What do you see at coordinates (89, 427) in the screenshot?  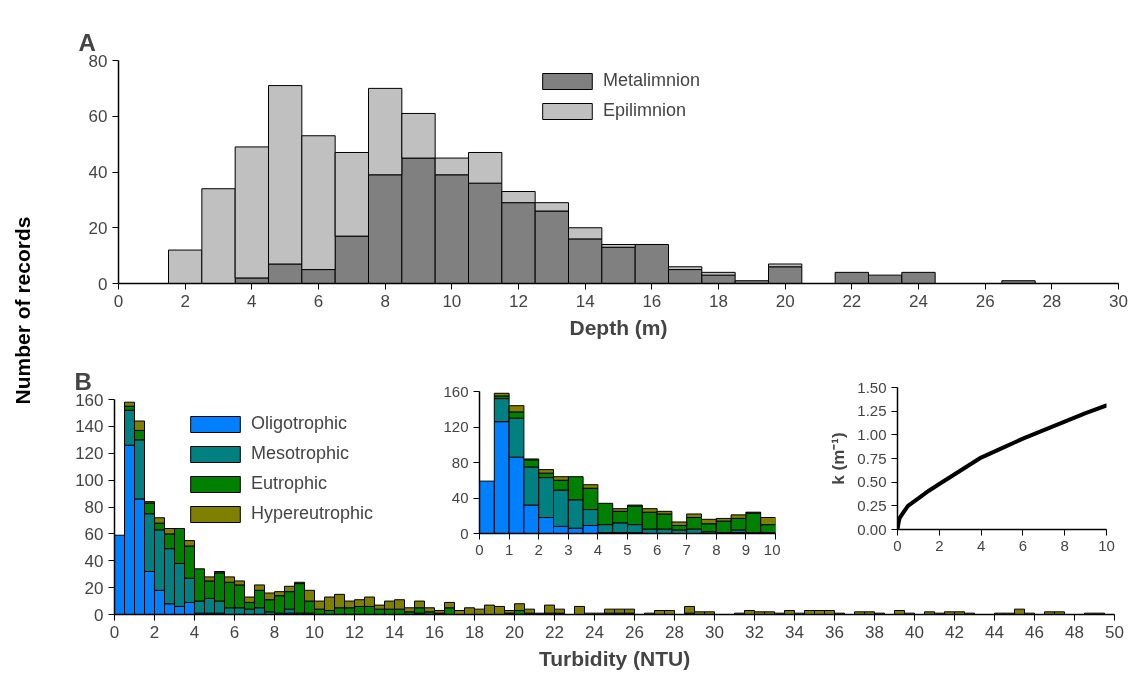 I see `y-tick-label: 140` at bounding box center [89, 427].